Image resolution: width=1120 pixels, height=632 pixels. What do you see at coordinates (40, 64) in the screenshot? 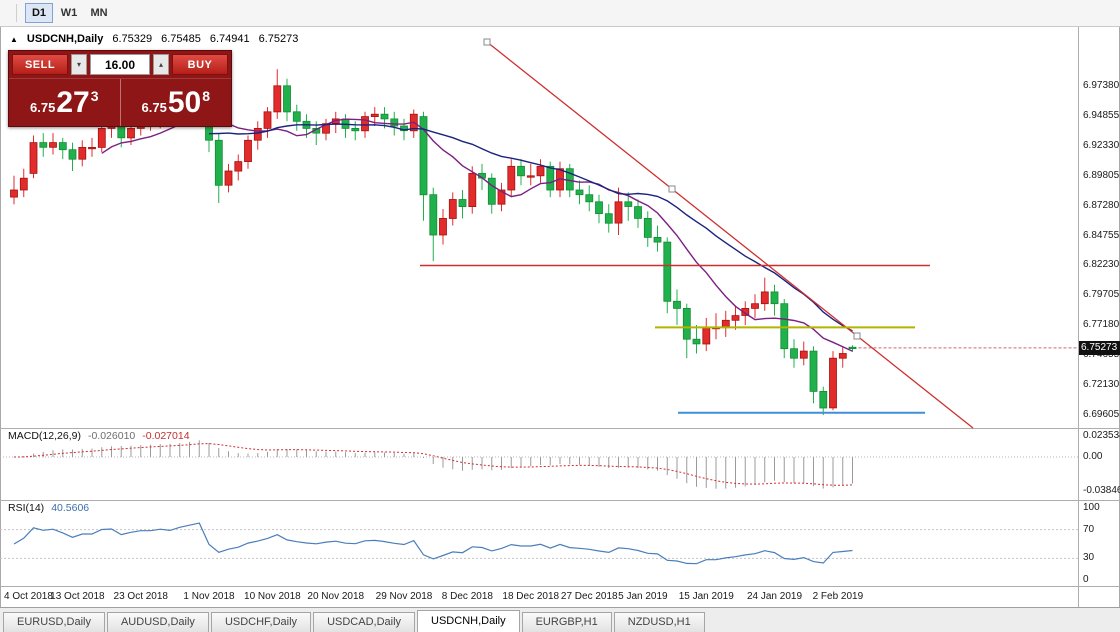
I see `sell-button: SELL` at bounding box center [40, 64].